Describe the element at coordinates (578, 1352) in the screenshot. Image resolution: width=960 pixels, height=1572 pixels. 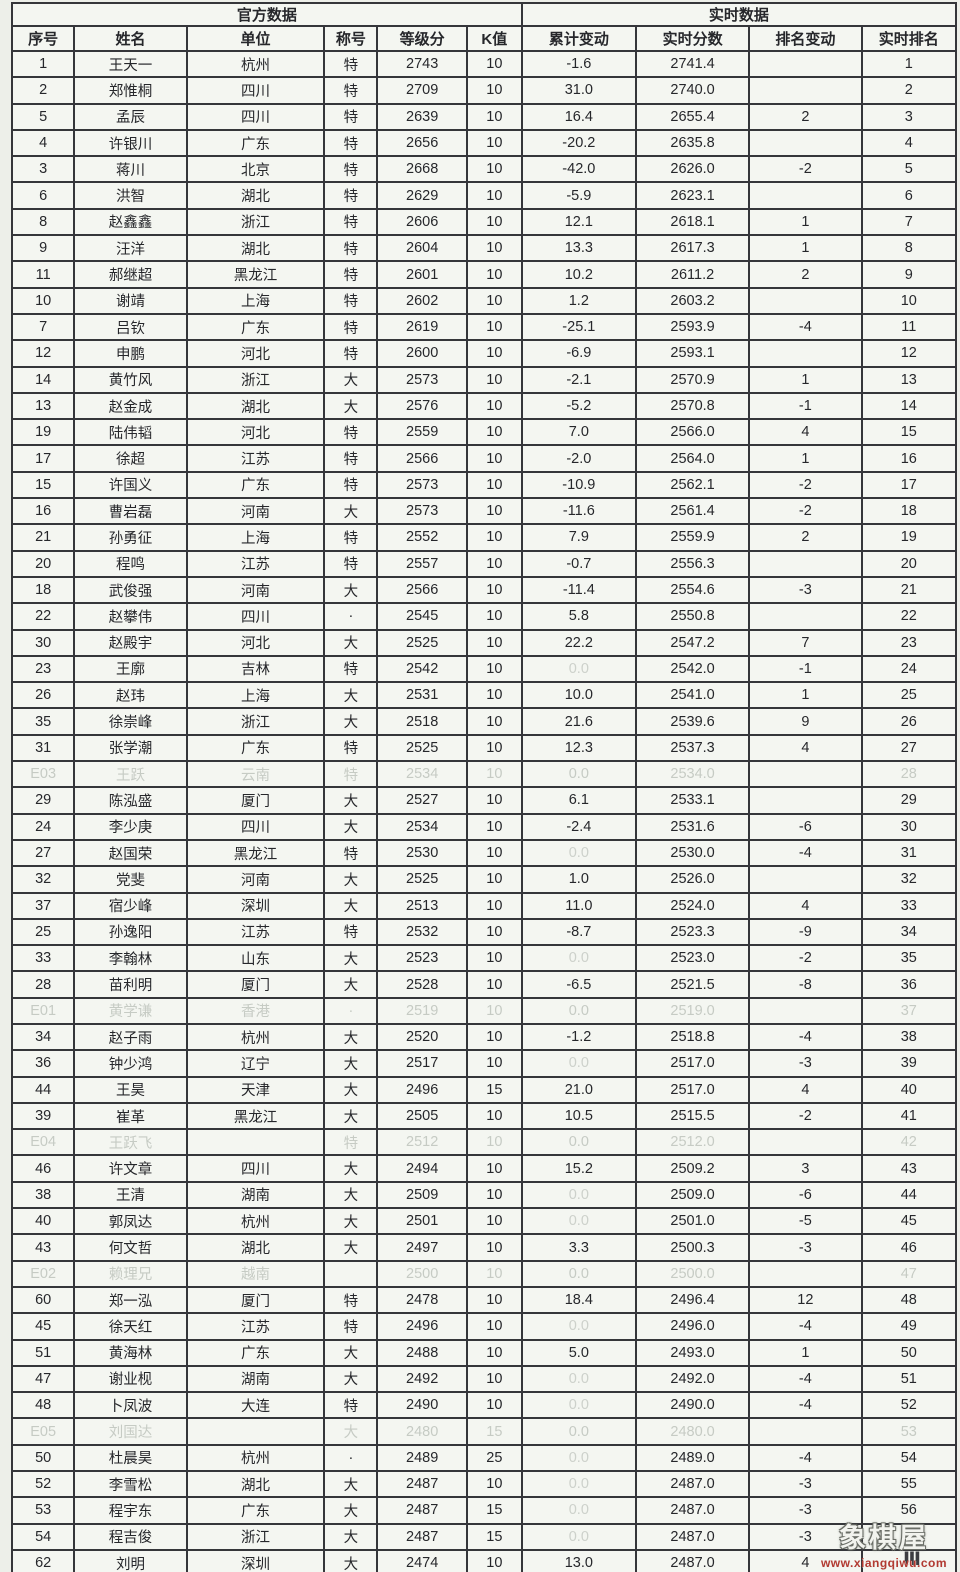
I see `cum-change-cell: 5.0` at that location.